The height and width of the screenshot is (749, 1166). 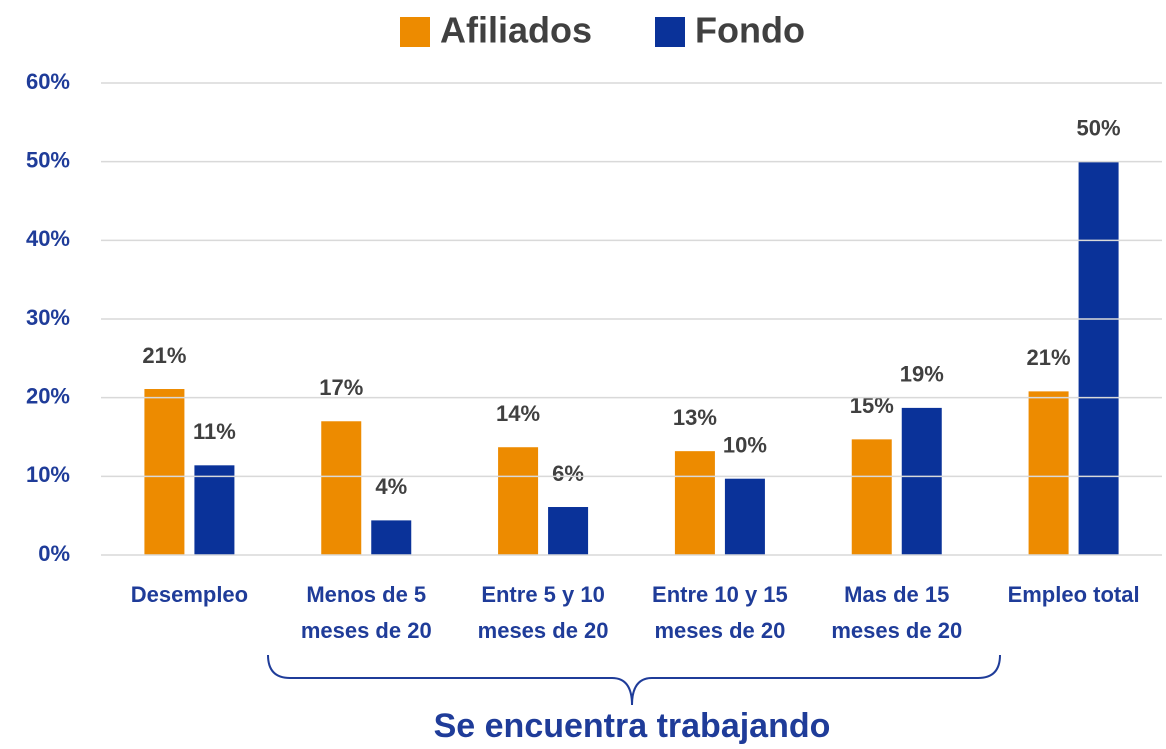 What do you see at coordinates (189, 594) in the screenshot?
I see `x-tick-label: Desempleo` at bounding box center [189, 594].